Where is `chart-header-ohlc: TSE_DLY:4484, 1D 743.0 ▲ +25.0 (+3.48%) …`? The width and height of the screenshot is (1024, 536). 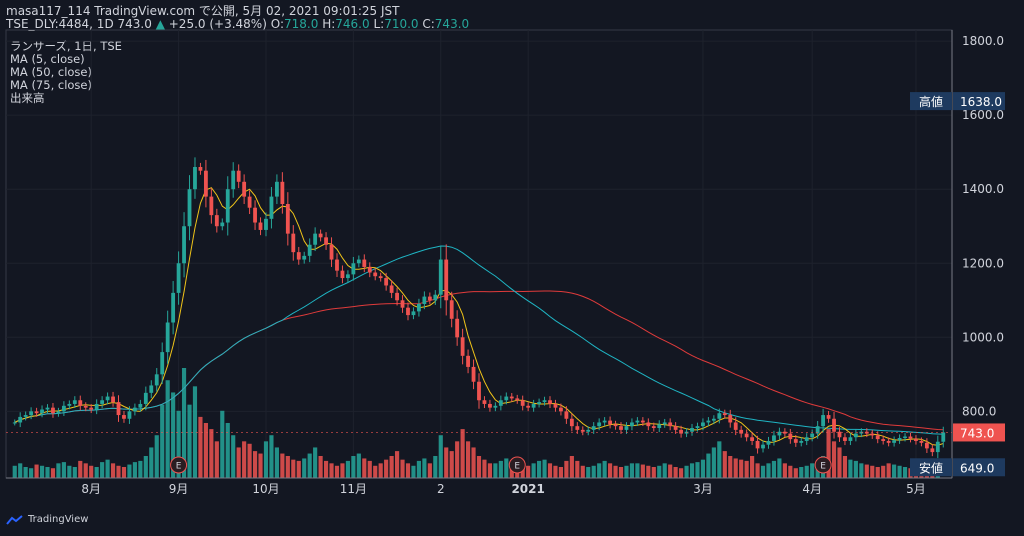
chart-header-ohlc: TSE_DLY:4484, 1D 743.0 ▲ +25.0 (+3.48%) … is located at coordinates (237, 24).